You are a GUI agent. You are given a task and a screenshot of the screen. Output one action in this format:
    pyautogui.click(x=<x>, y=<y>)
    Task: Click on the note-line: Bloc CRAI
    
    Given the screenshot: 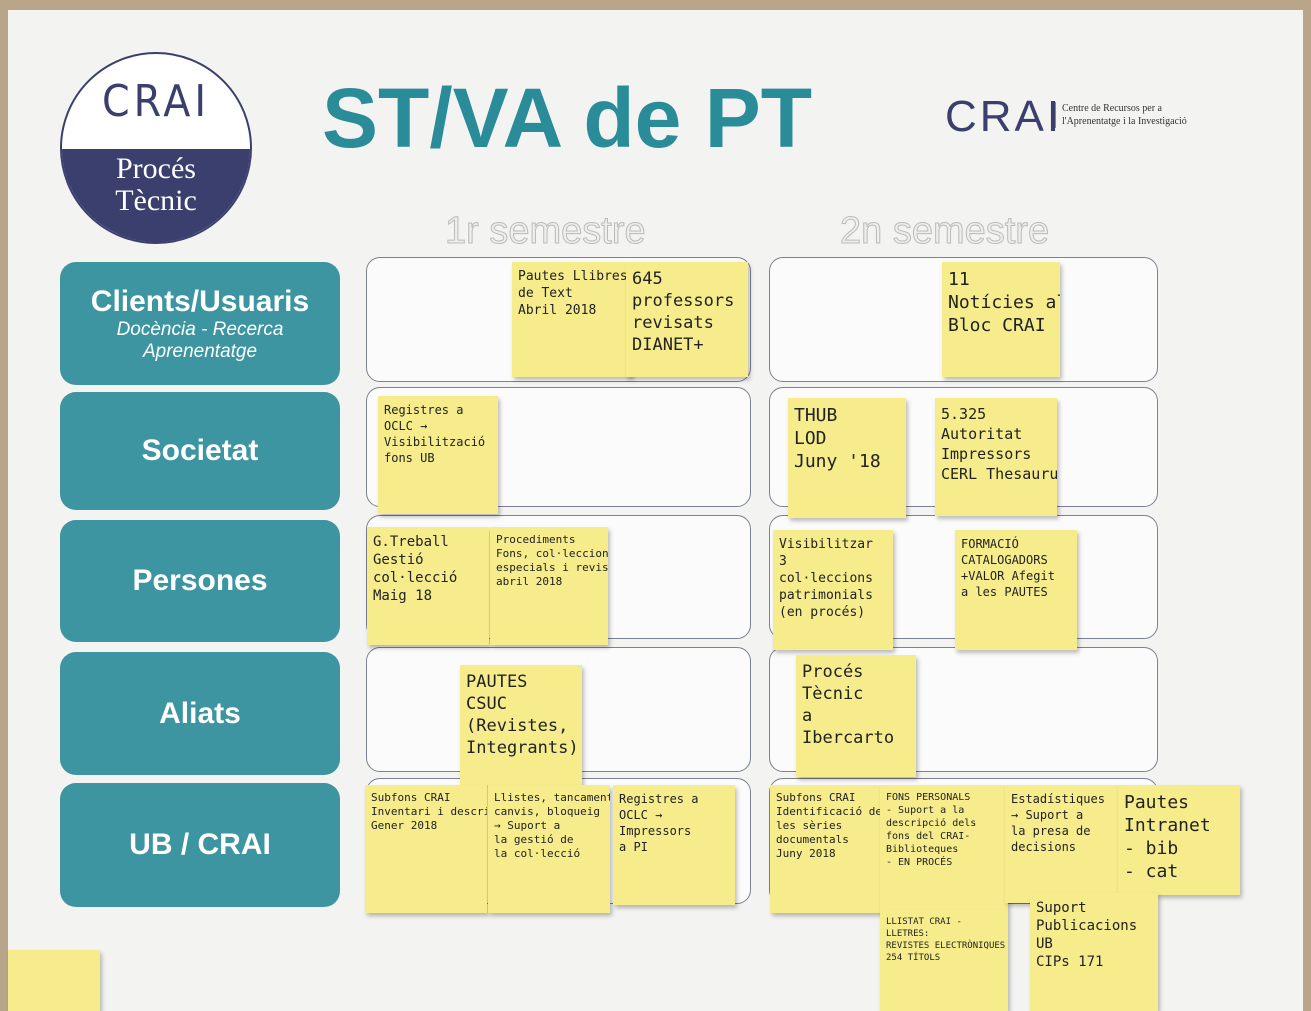 What is the action you would take?
    pyautogui.click(x=997, y=325)
    